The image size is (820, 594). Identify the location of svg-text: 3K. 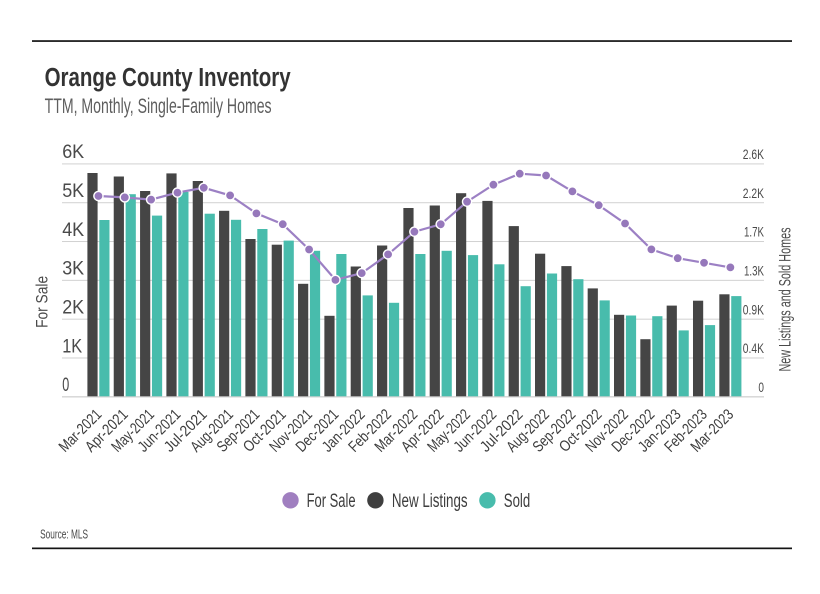
(73, 269).